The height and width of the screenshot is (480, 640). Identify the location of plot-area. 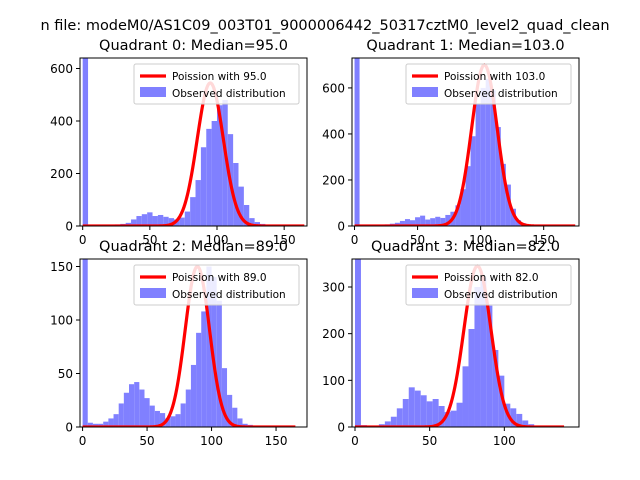
(465, 142).